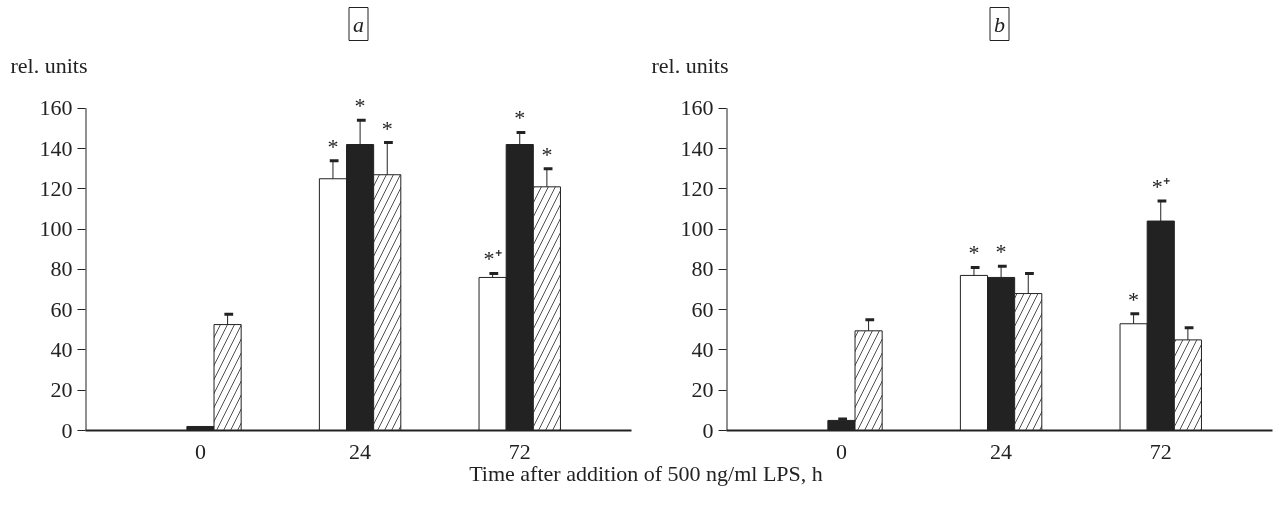 The height and width of the screenshot is (505, 1282). What do you see at coordinates (358, 24) in the screenshot?
I see `chart-title: a` at bounding box center [358, 24].